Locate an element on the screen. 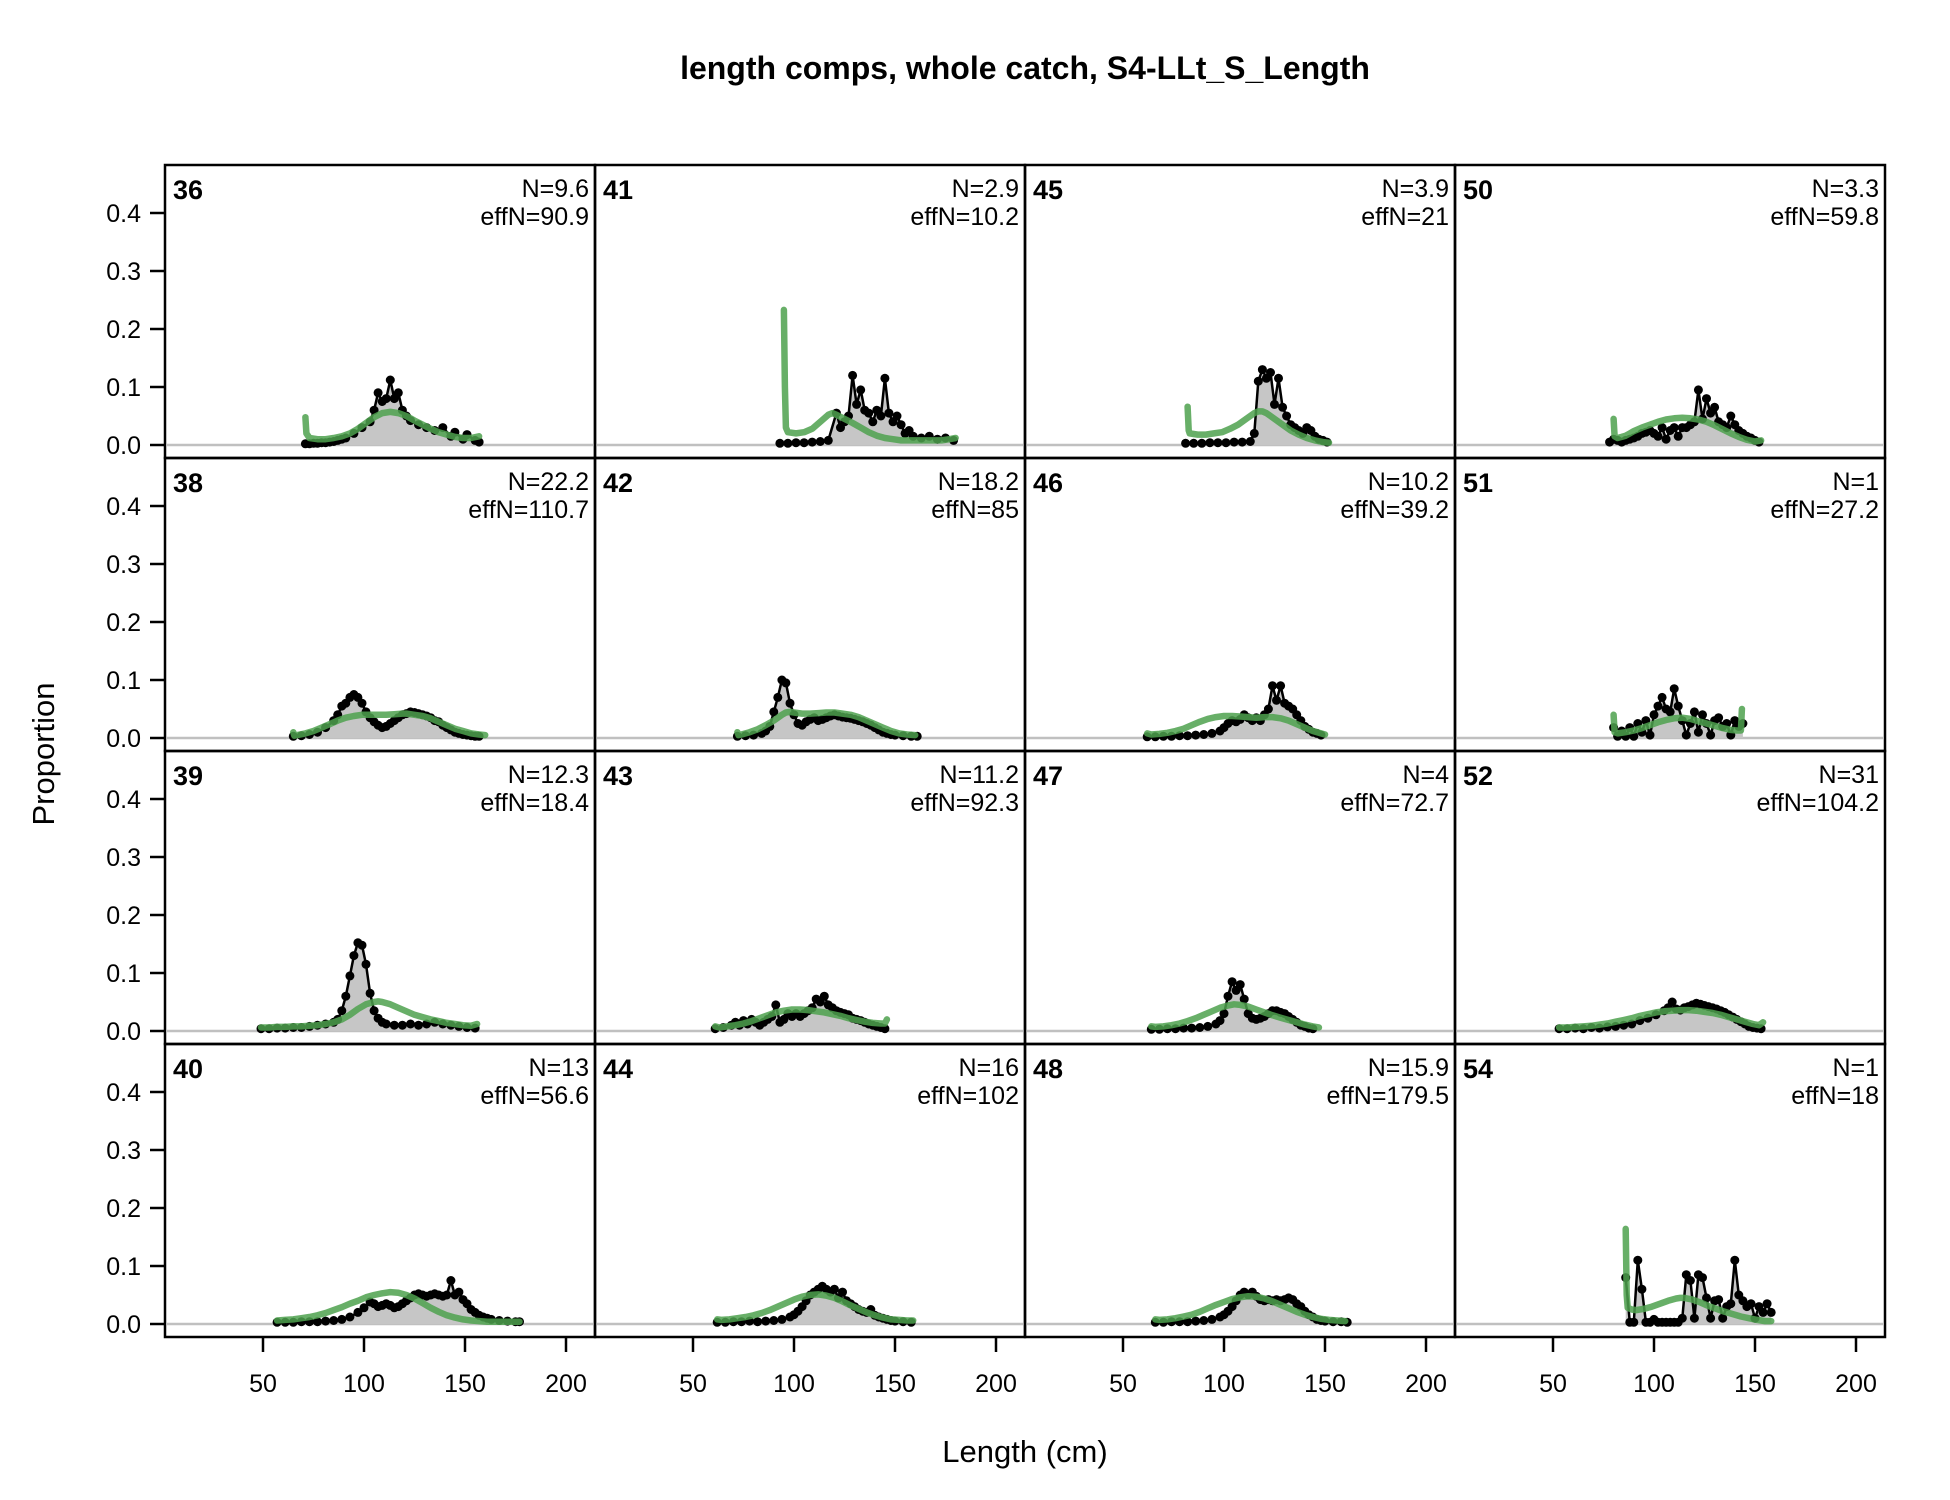 Image resolution: width=1950 pixels, height=1500 pixels. y-tick-label: 0.4 is located at coordinates (123, 800).